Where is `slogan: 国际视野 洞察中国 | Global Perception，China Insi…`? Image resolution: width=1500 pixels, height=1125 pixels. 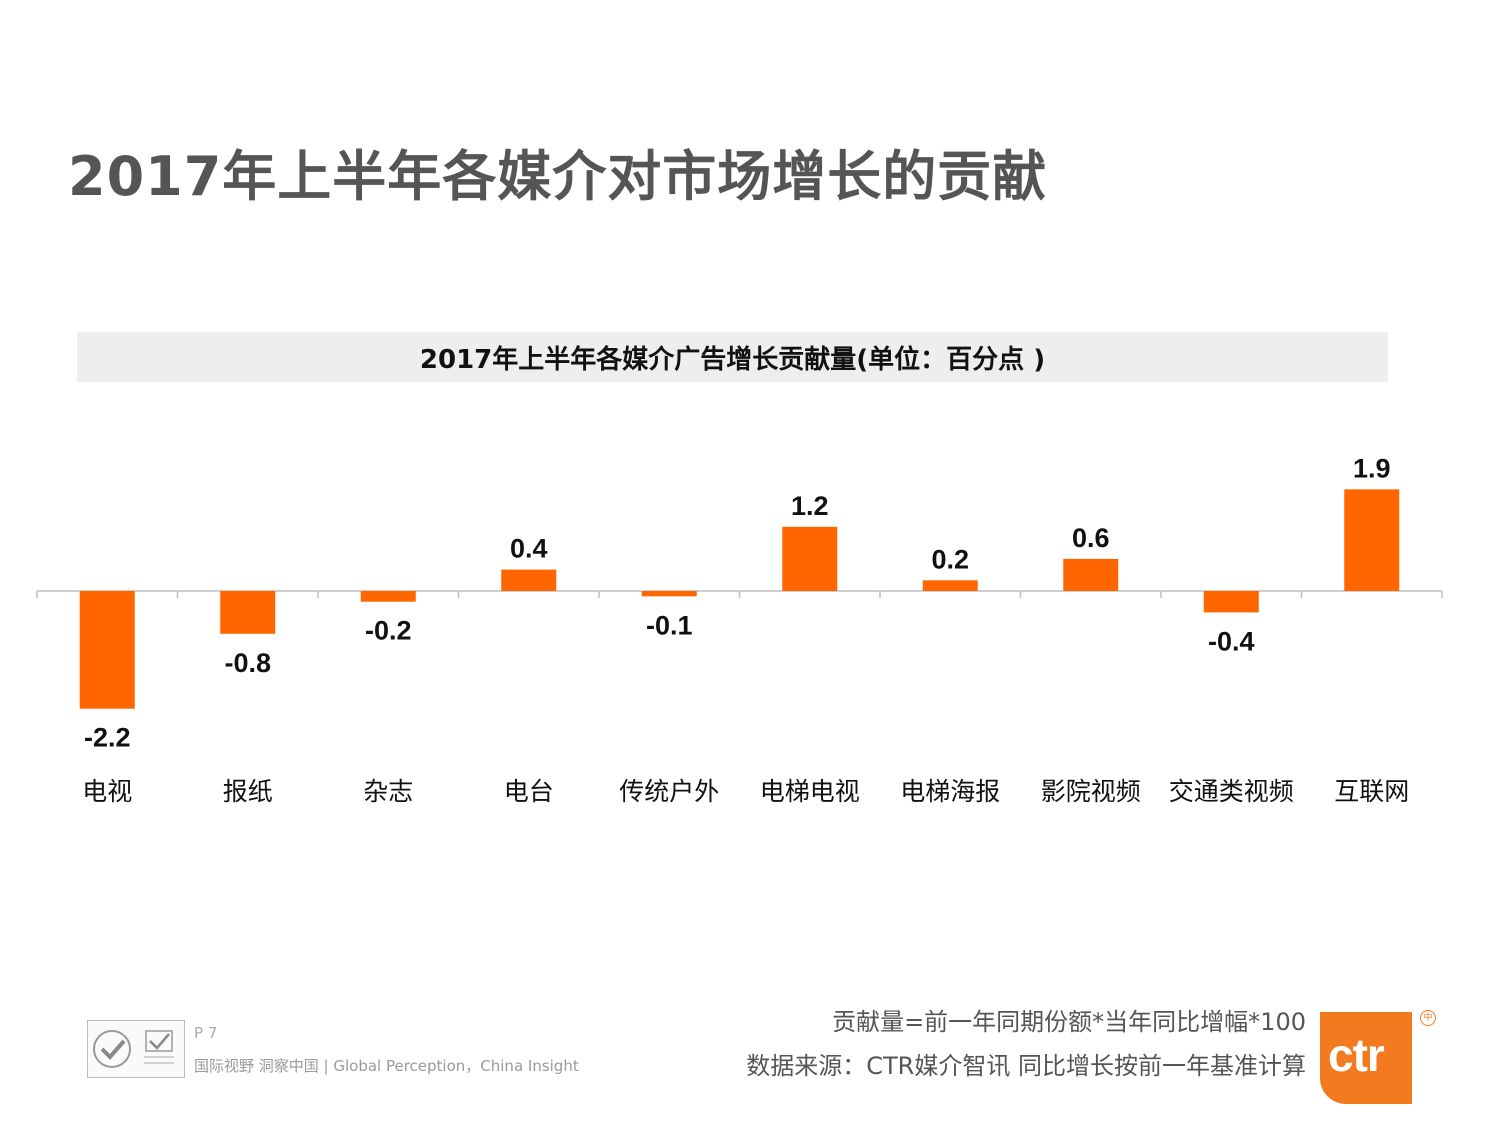
slogan: 国际视野 洞察中国 | Global Perception，China Insi… is located at coordinates (386, 1066).